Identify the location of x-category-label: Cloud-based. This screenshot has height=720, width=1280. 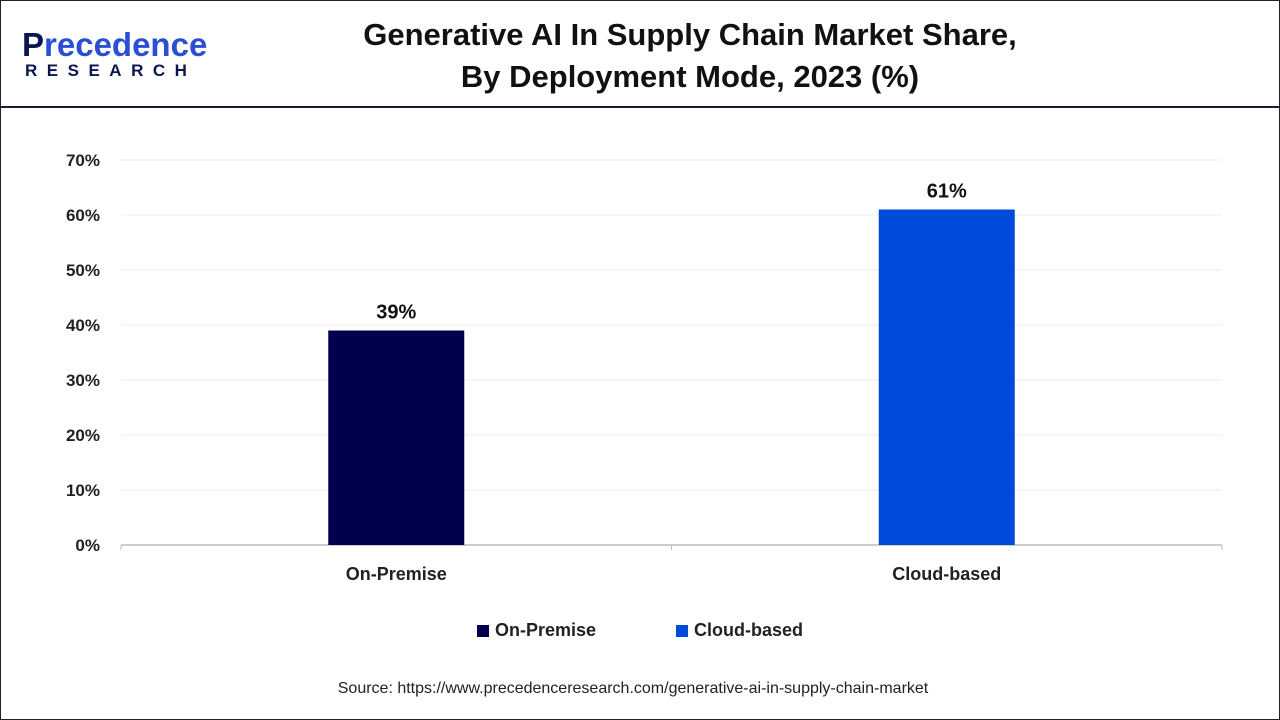
(946, 574).